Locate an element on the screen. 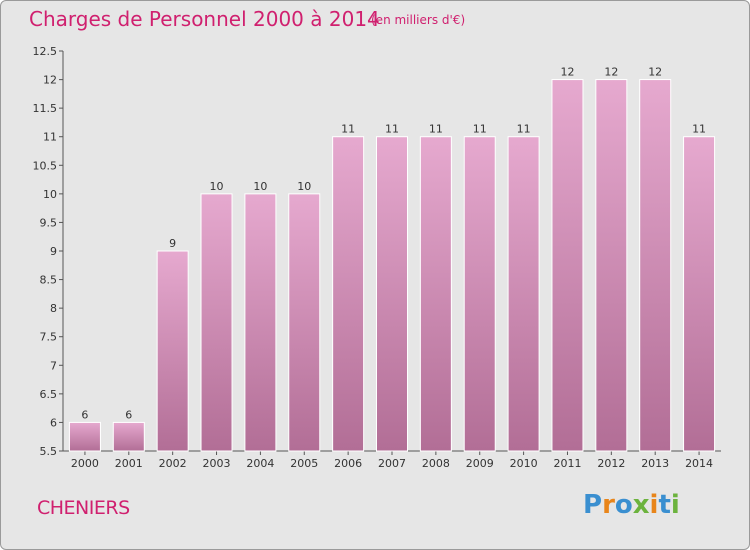 Image resolution: width=750 pixels, height=550 pixels. y-tick-label: 12.5 is located at coordinates (45, 51).